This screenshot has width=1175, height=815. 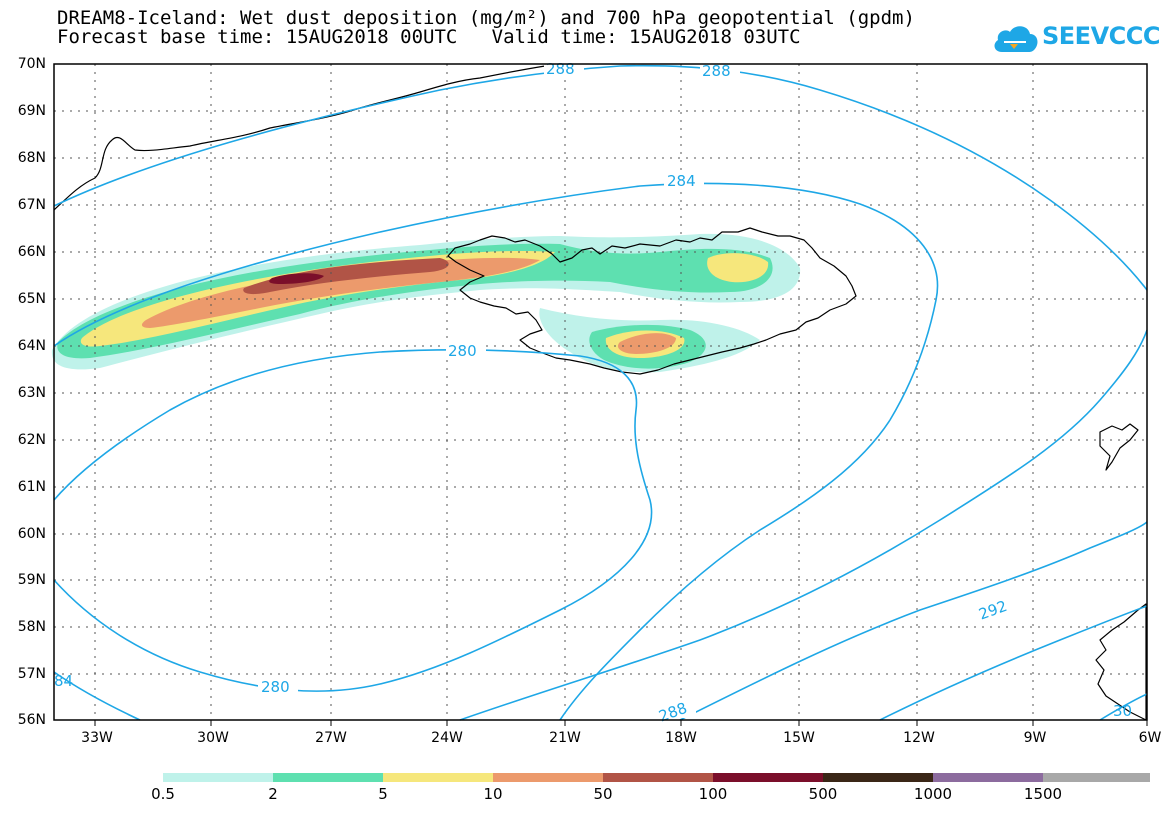 I want to click on iceland-coast, so click(x=652, y=301).